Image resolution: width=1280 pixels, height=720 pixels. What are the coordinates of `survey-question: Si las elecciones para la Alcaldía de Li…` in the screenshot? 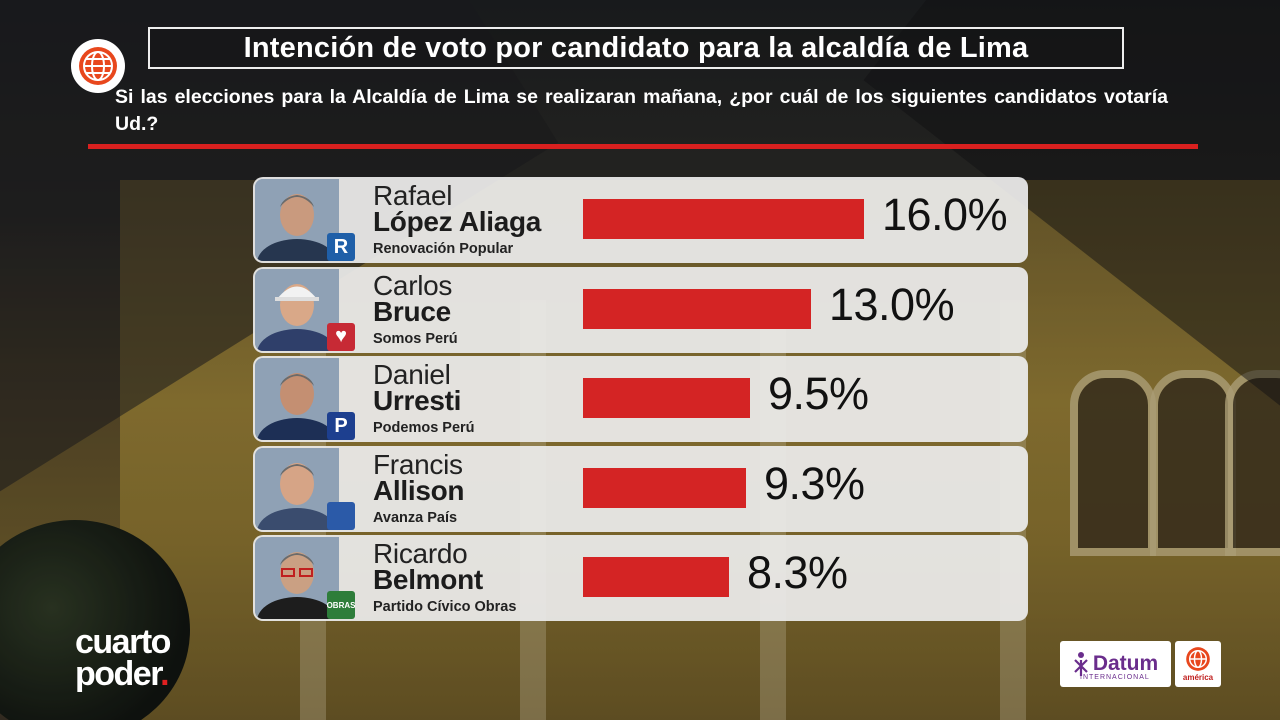 It's located at (641, 110).